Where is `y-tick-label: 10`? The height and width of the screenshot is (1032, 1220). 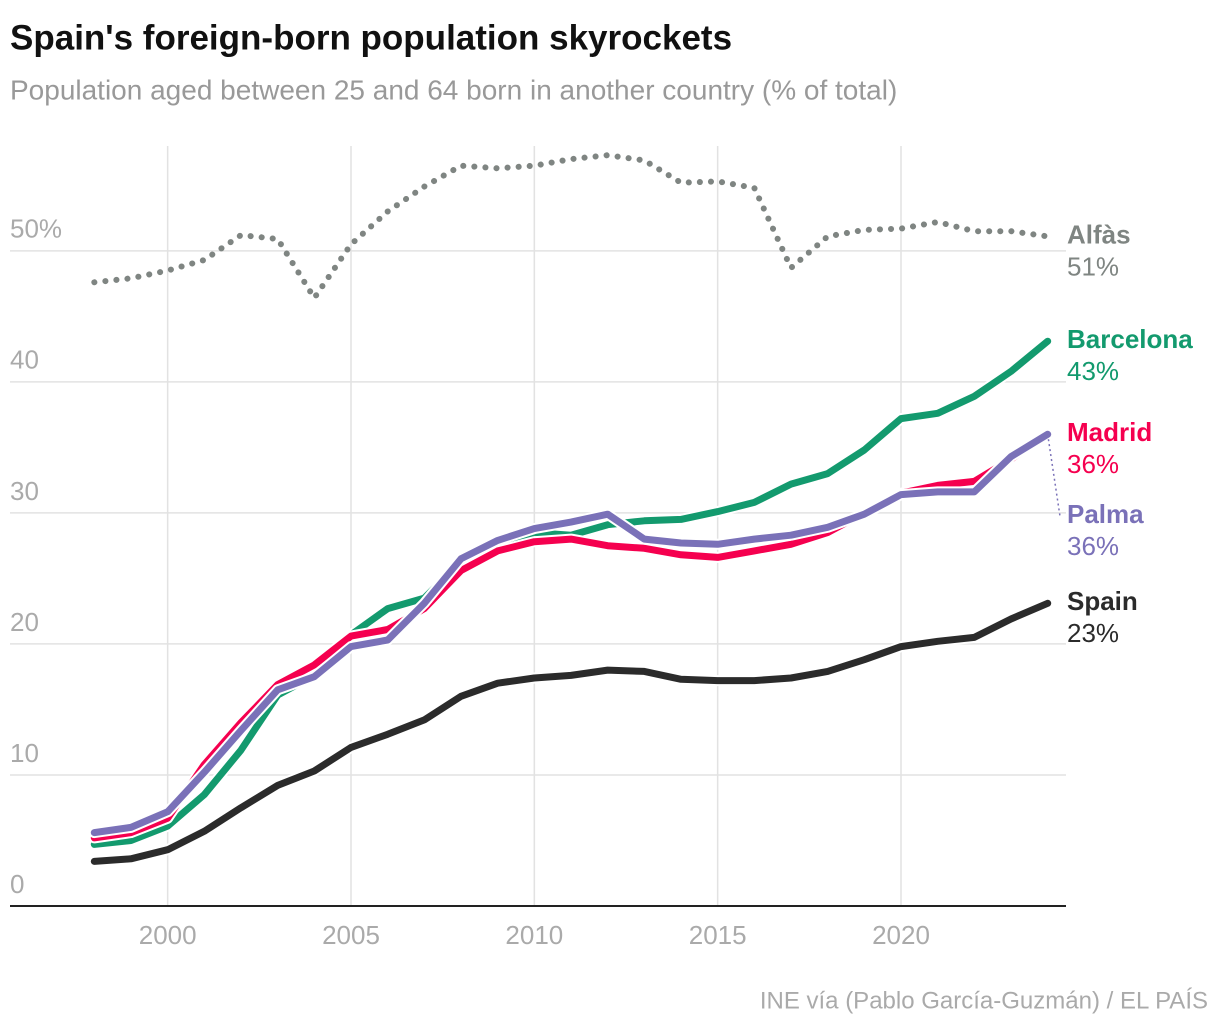 y-tick-label: 10 is located at coordinates (24, 753).